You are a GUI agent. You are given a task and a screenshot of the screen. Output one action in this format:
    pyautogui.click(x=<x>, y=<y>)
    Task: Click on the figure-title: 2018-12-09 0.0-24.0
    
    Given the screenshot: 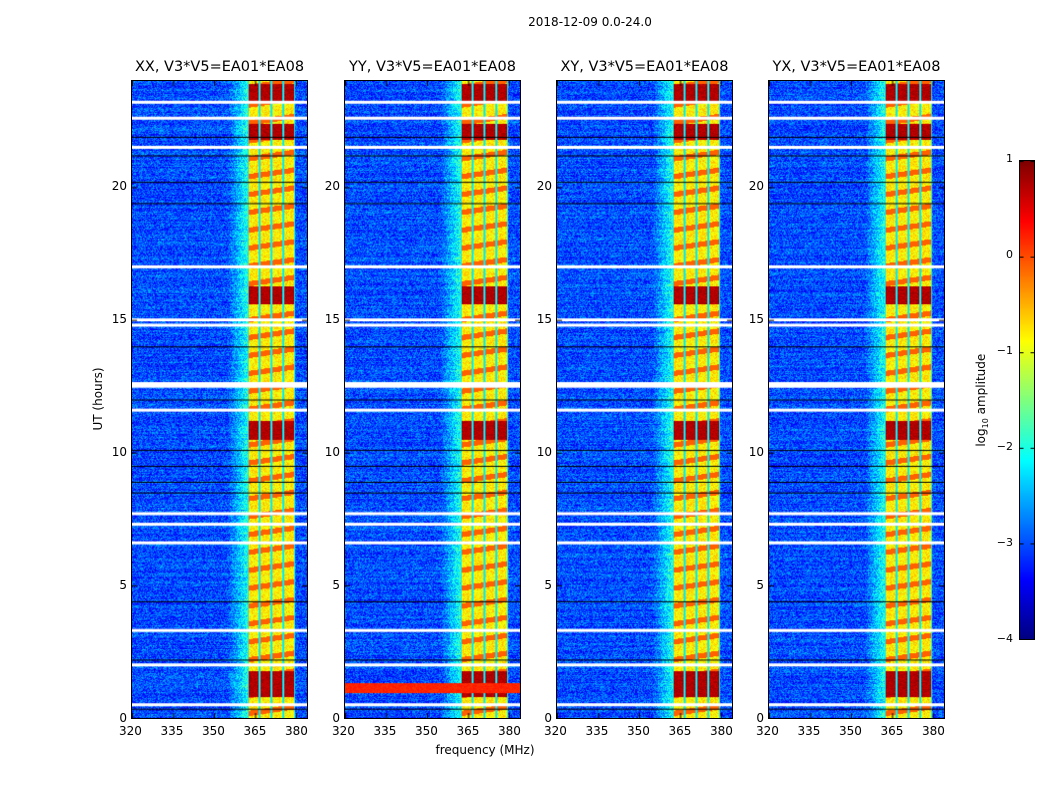 What is the action you would take?
    pyautogui.click(x=590, y=22)
    